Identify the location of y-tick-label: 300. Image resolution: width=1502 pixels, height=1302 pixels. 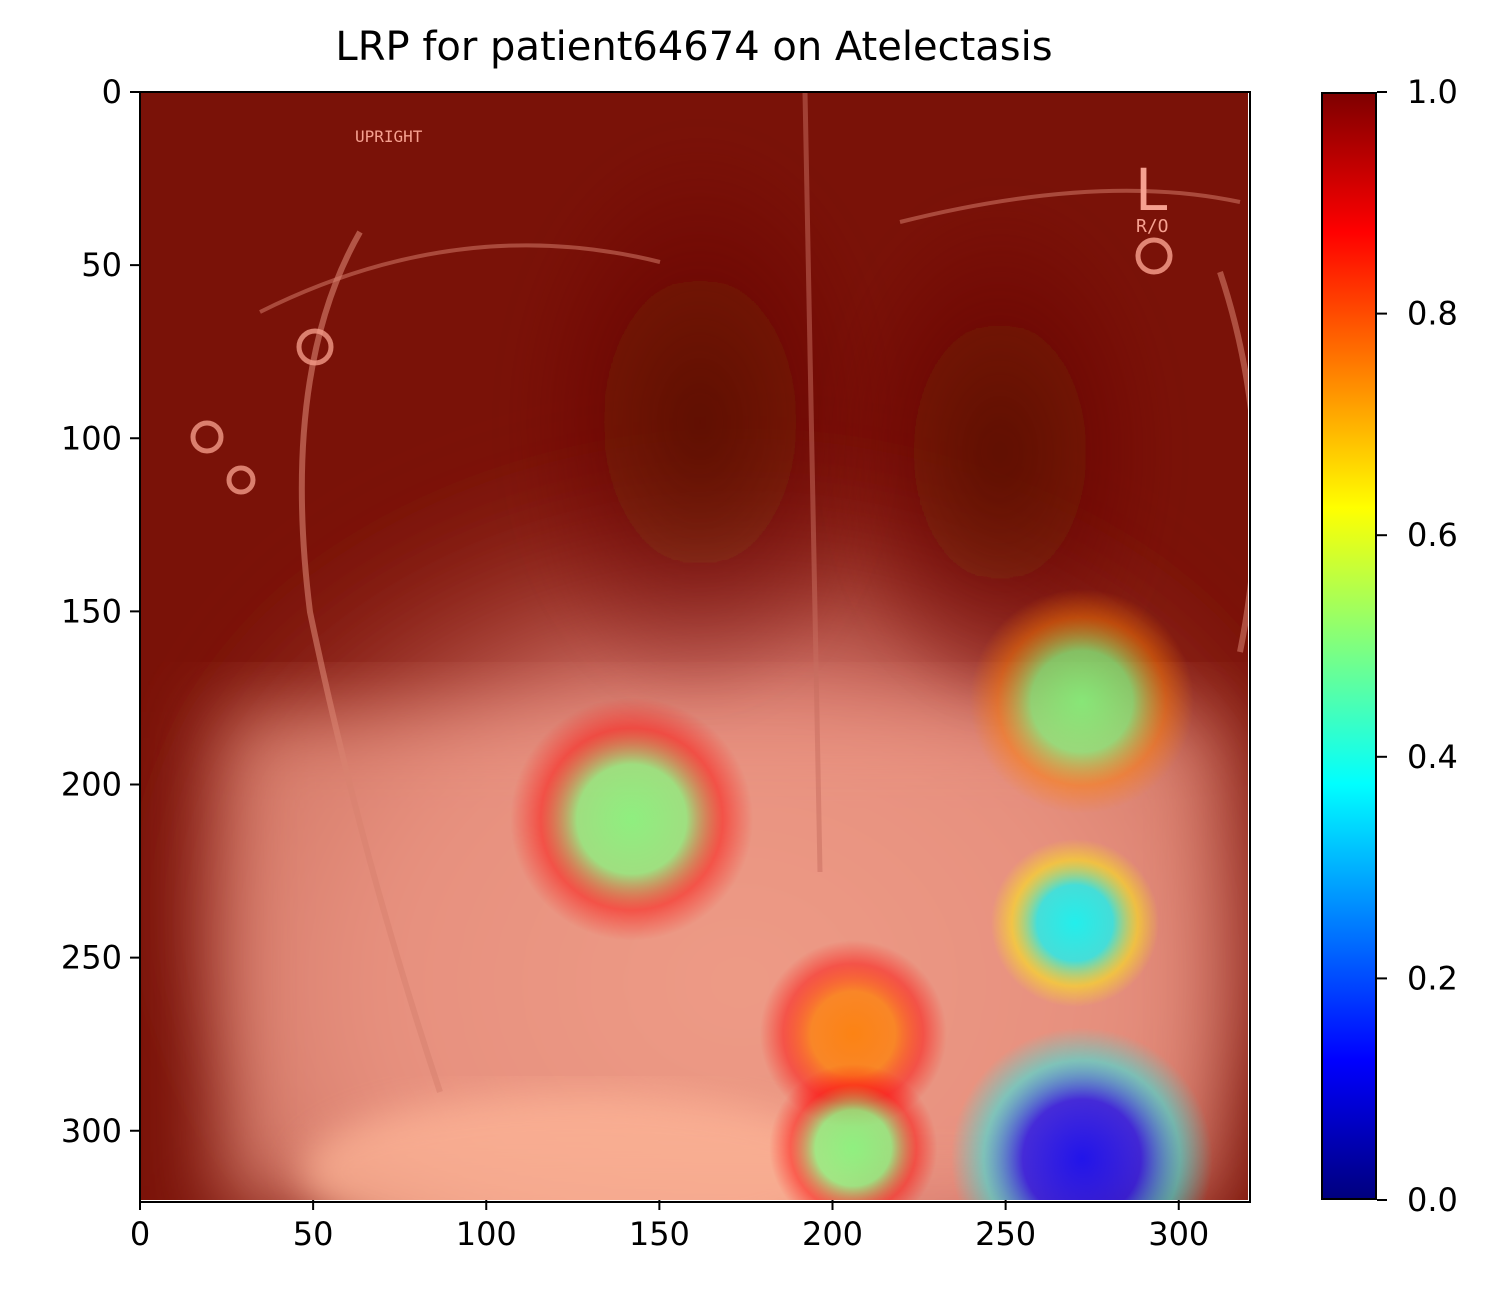
(91, 1131).